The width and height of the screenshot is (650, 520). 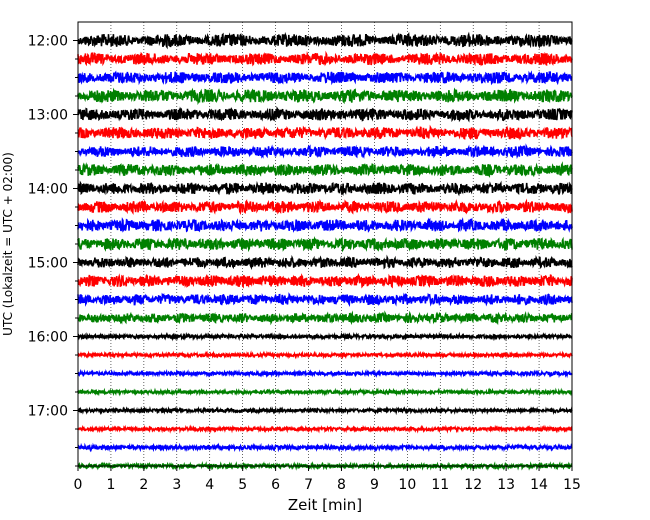 What do you see at coordinates (110, 485) in the screenshot?
I see `x-tick-label: 1` at bounding box center [110, 485].